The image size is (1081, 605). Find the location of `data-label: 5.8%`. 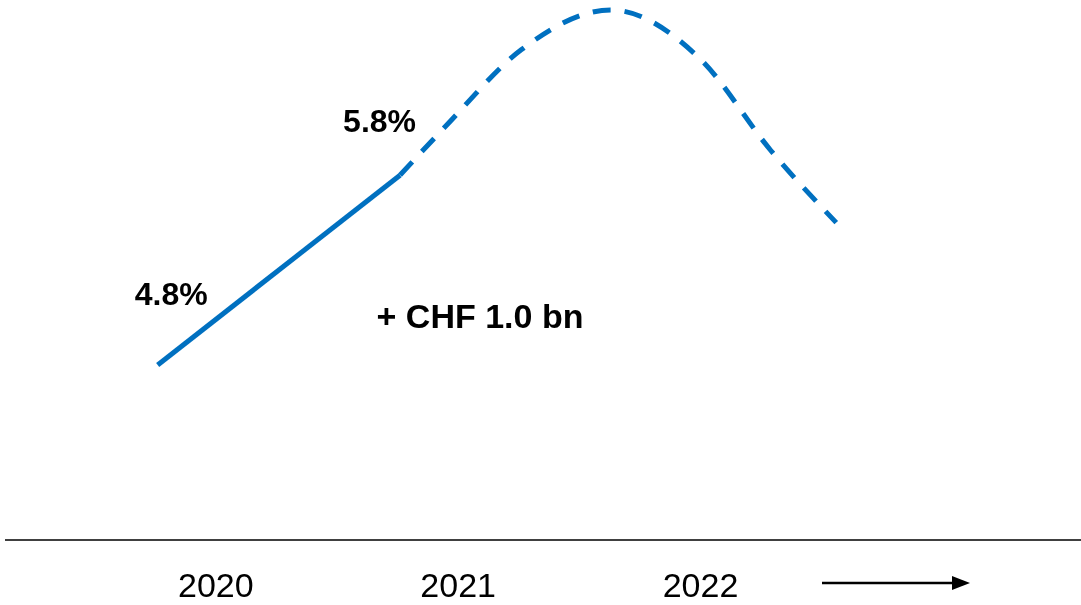

data-label: 5.8% is located at coordinates (380, 121).